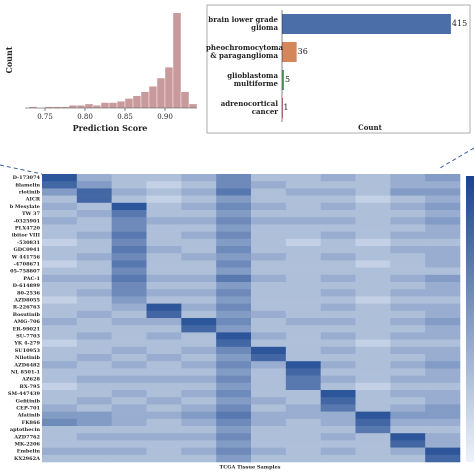 The image size is (474, 474). I want to click on row-label: R-226763, so click(27, 308).